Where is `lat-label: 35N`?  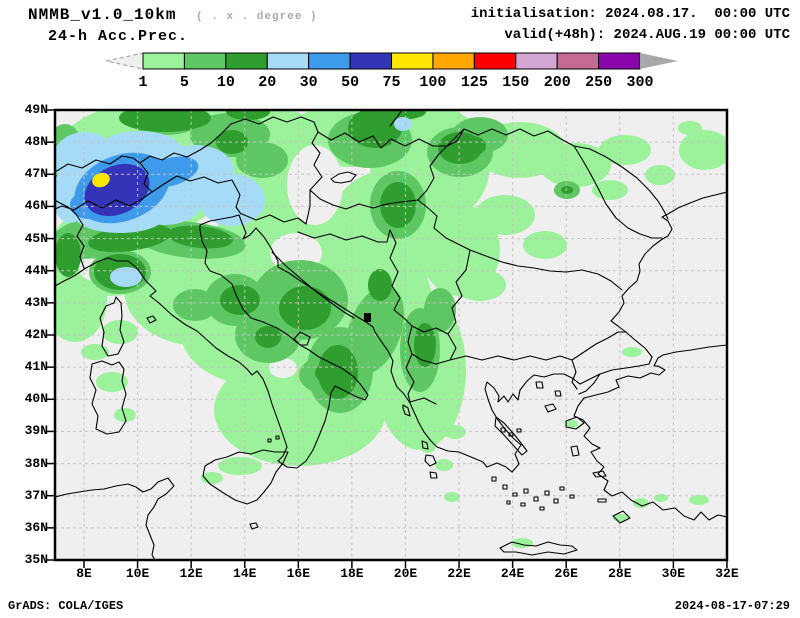 lat-label: 35N is located at coordinates (36, 559).